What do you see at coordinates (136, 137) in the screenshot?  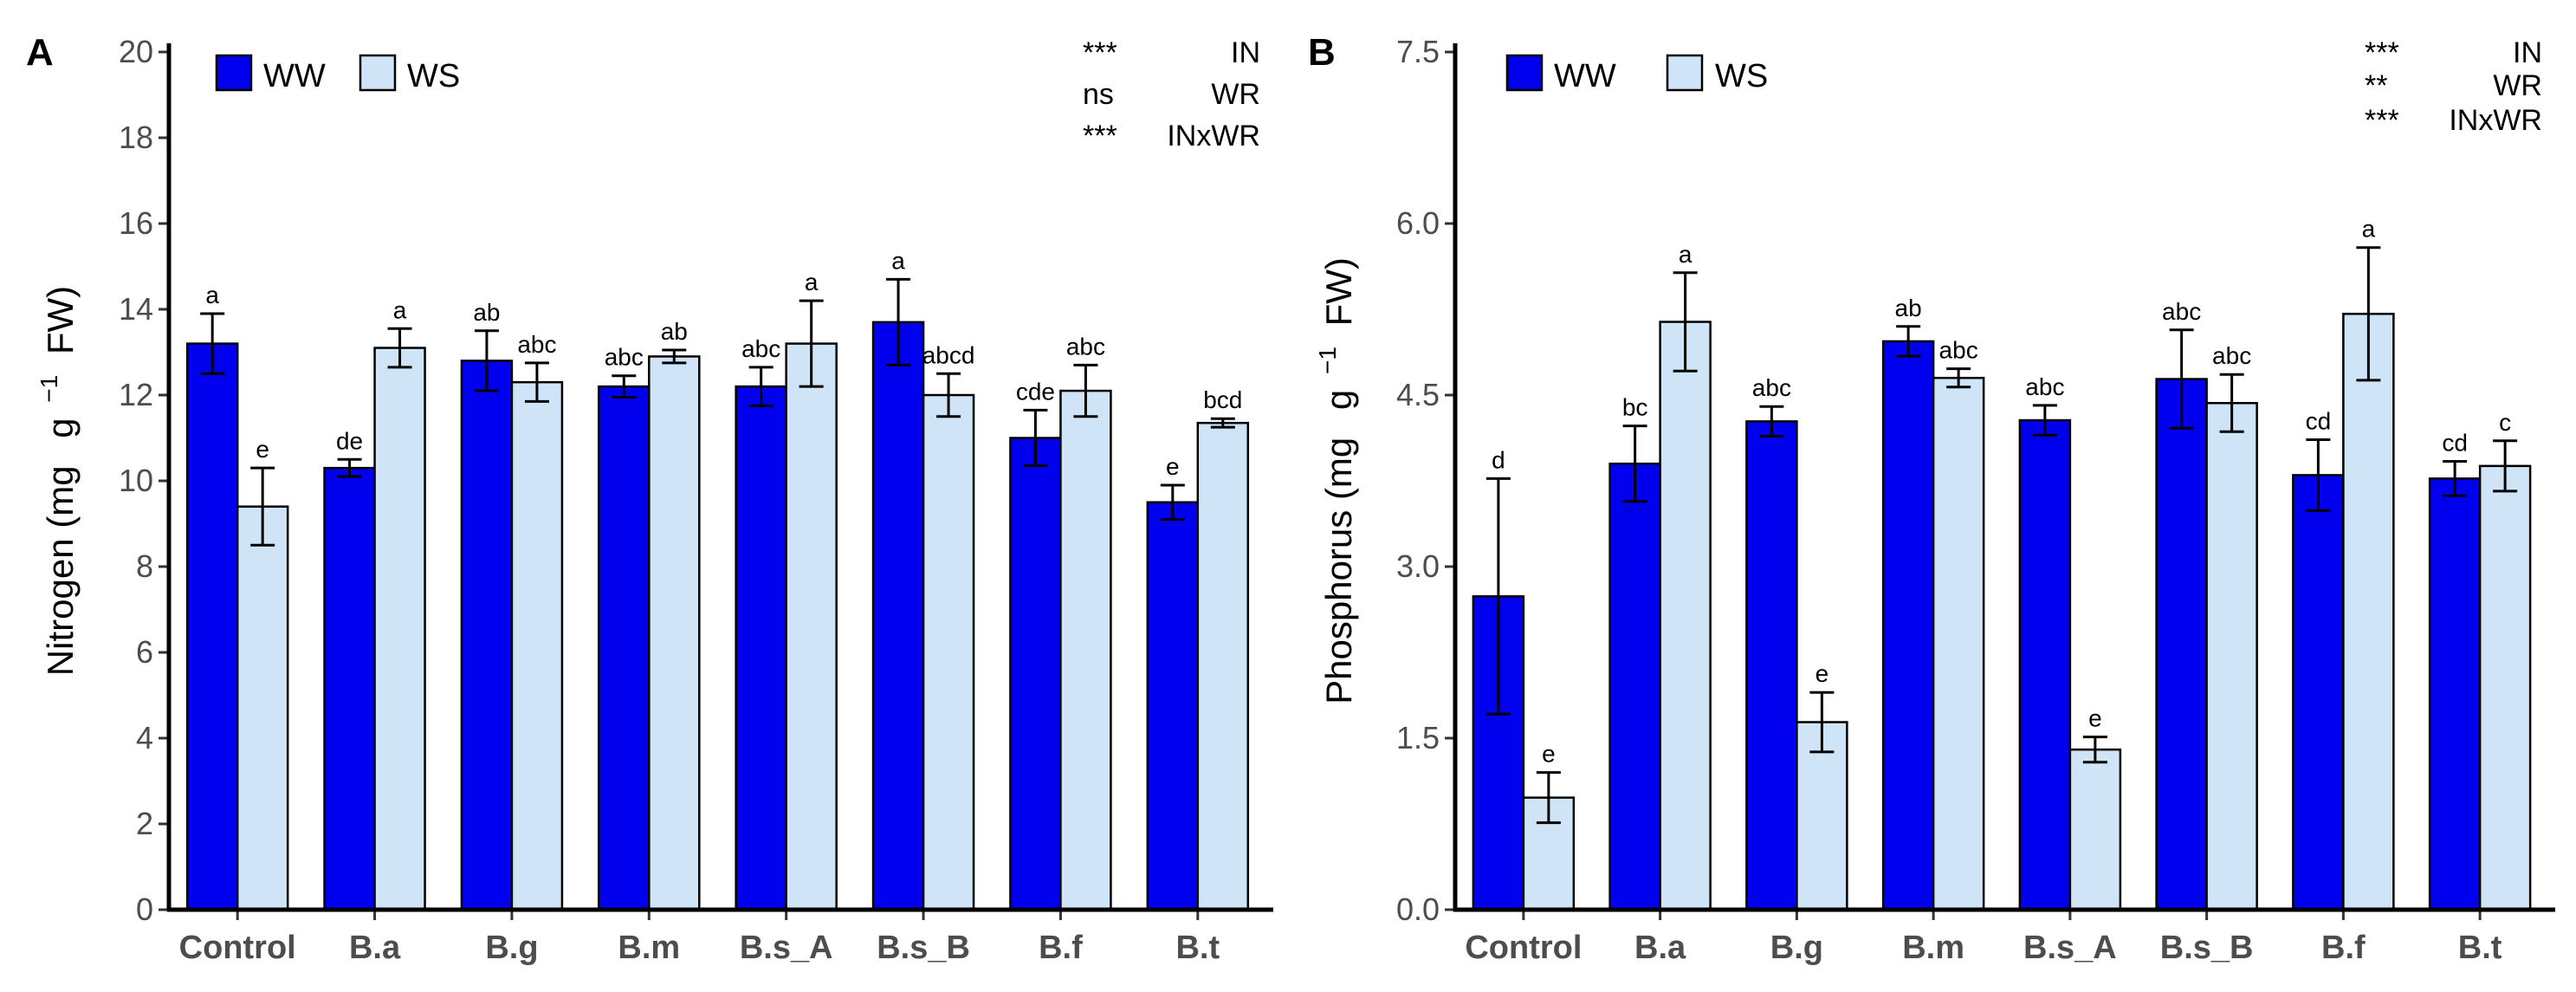 I see `y-tick-label: 18` at bounding box center [136, 137].